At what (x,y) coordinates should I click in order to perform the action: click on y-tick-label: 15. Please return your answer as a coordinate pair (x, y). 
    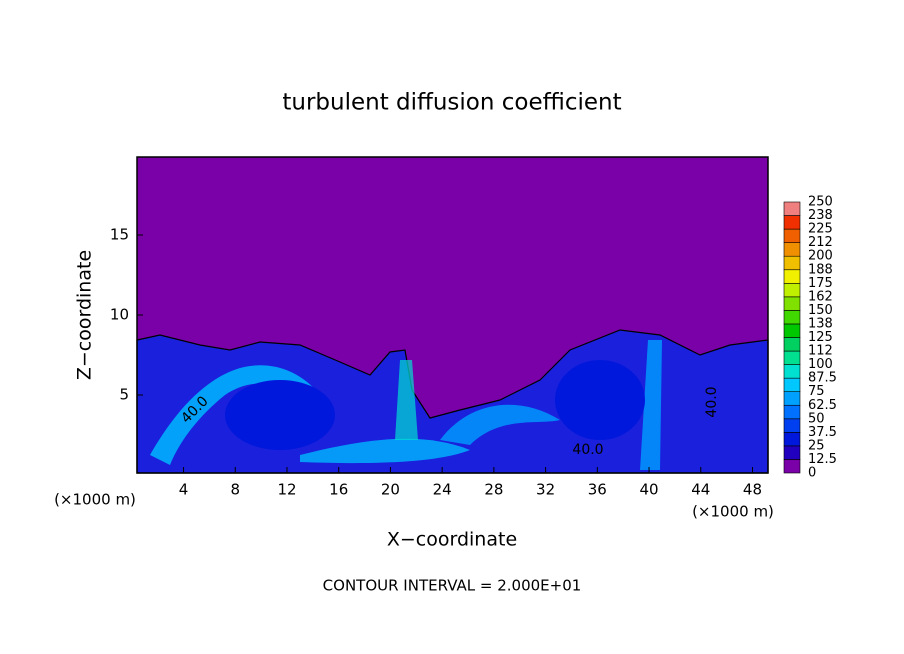
    Looking at the image, I should click on (119, 235).